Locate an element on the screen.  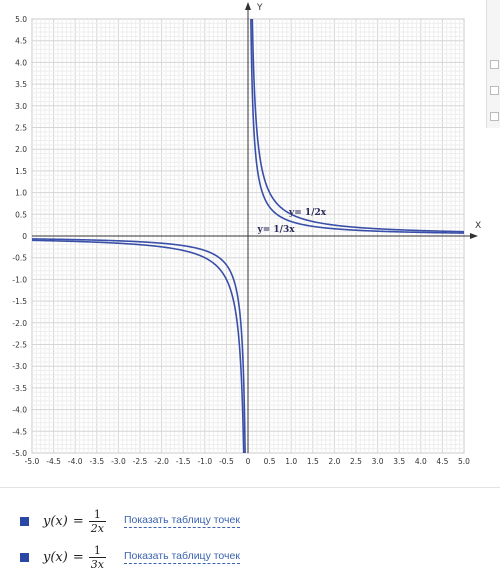
x-tick-label: 1.0 is located at coordinates (291, 461).